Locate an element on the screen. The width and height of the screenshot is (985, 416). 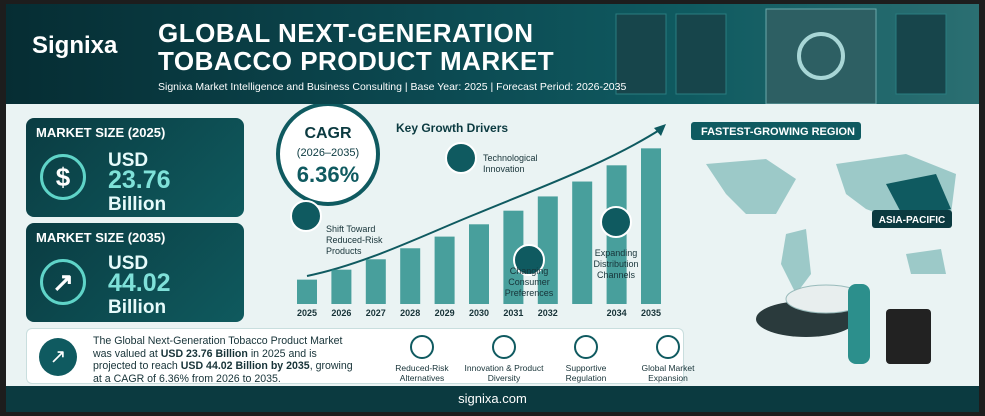
annotation-line: Products is located at coordinates (344, 251).